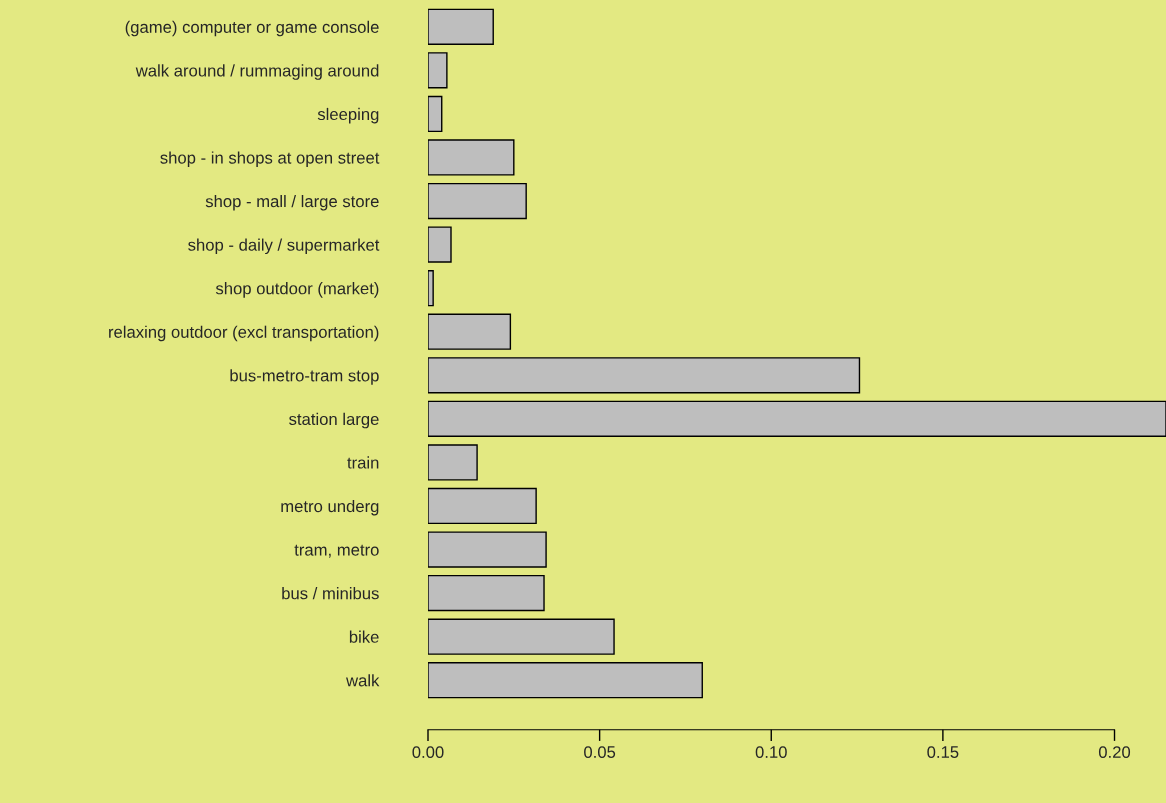 This screenshot has width=1166, height=803. What do you see at coordinates (363, 680) in the screenshot?
I see `y-tick-label: walk` at bounding box center [363, 680].